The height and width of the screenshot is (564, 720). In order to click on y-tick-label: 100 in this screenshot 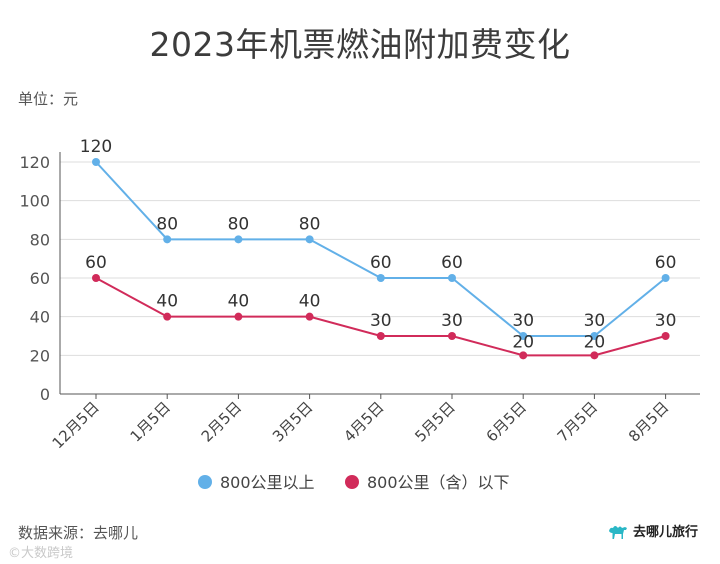, I will do `click(34, 201)`.